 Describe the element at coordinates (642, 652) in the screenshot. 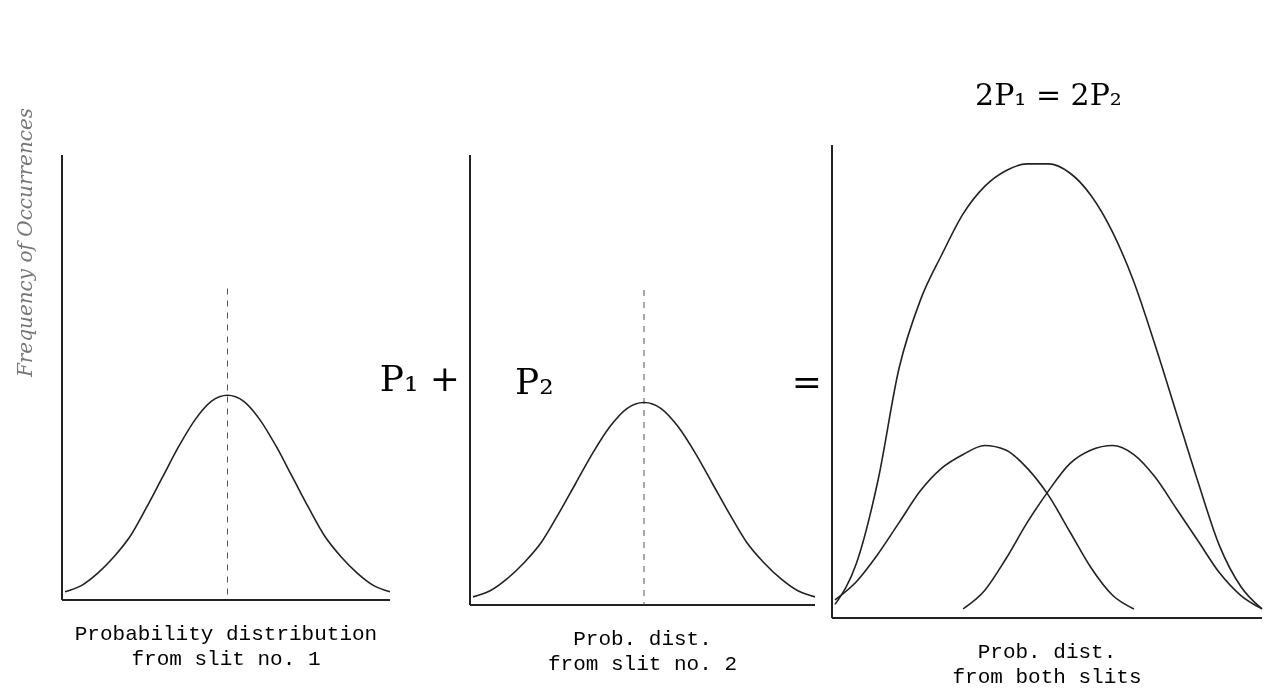

I see `x-axis-title: Prob. dist. from slit no. 2` at that location.